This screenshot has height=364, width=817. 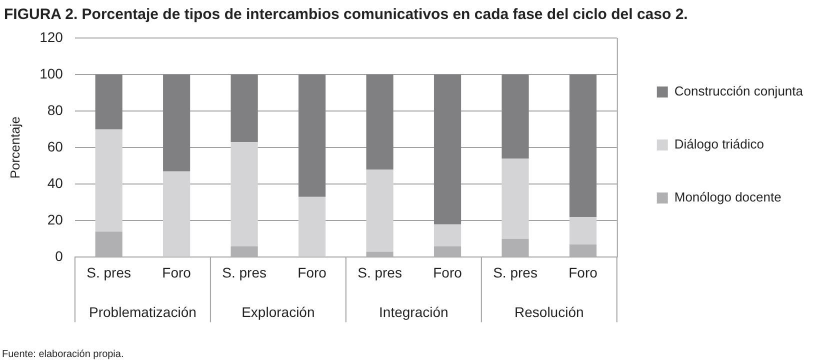 What do you see at coordinates (55, 220) in the screenshot?
I see `y-tick-label: 20` at bounding box center [55, 220].